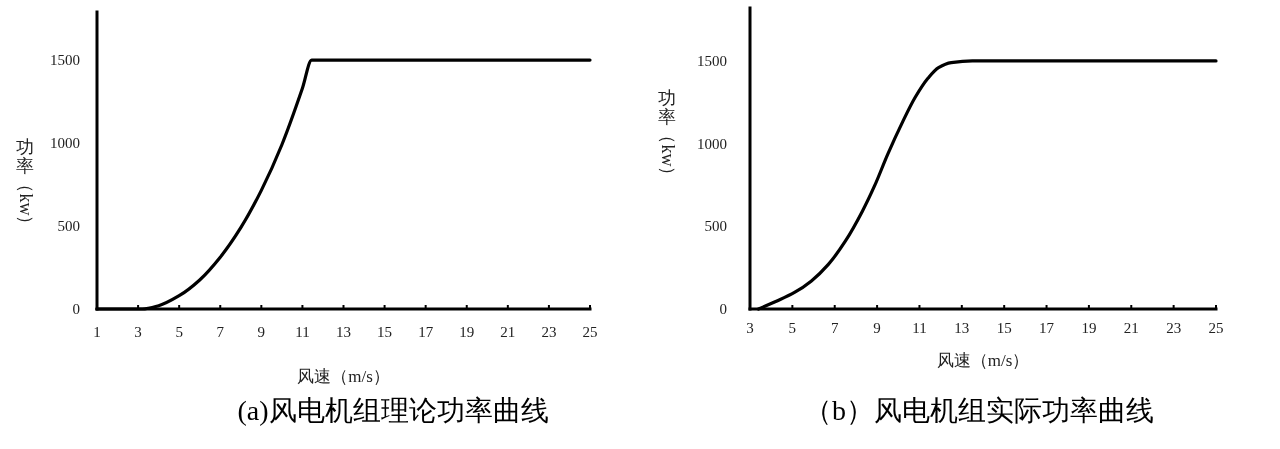 The height and width of the screenshot is (449, 1280). I want to click on text: (a)风电机组理论功率曲线, so click(393, 410).